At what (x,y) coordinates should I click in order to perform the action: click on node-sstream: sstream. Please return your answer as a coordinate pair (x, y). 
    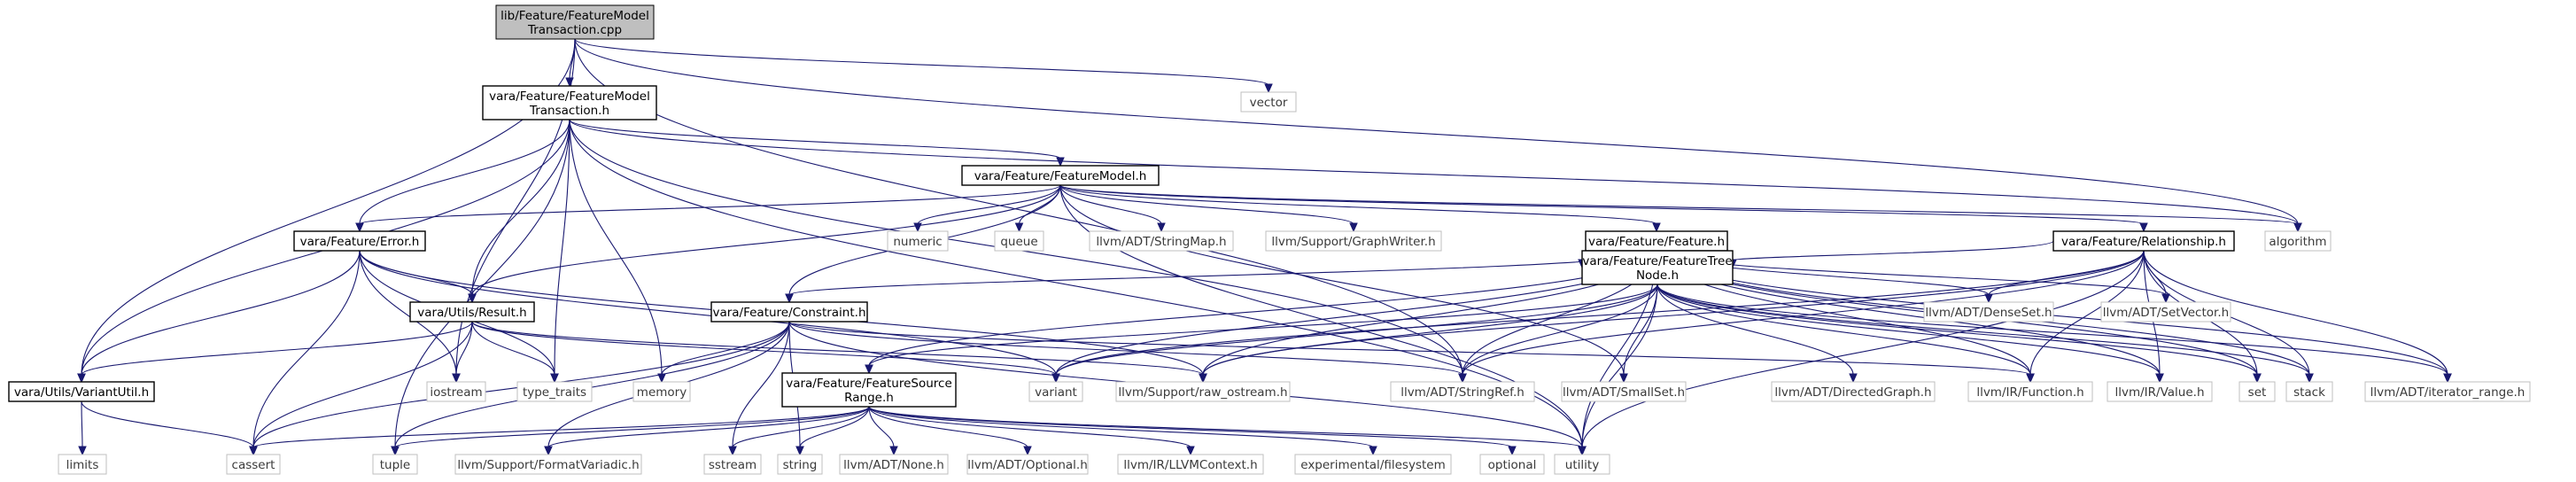
    Looking at the image, I should click on (732, 464).